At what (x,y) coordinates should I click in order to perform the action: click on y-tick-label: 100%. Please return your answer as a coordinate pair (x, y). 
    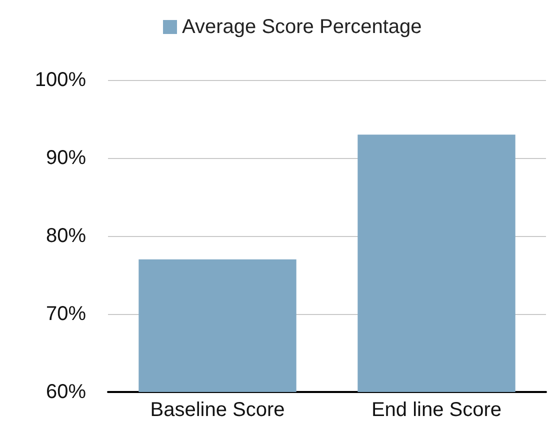
    Looking at the image, I should click on (60, 80).